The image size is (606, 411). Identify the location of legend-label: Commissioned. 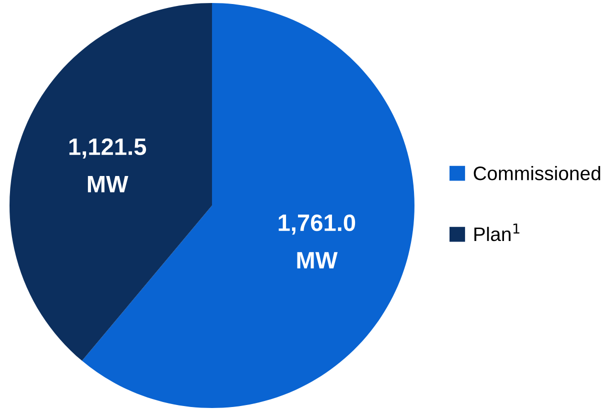
(537, 173).